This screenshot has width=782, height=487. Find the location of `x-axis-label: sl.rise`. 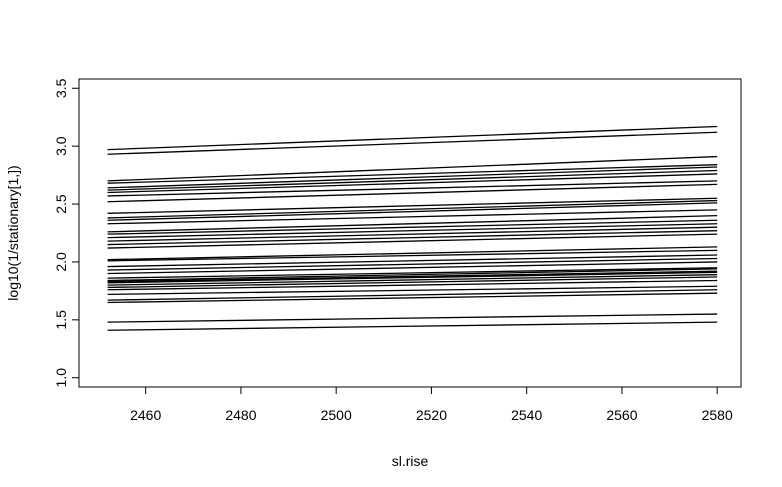

x-axis-label: sl.rise is located at coordinates (410, 461).